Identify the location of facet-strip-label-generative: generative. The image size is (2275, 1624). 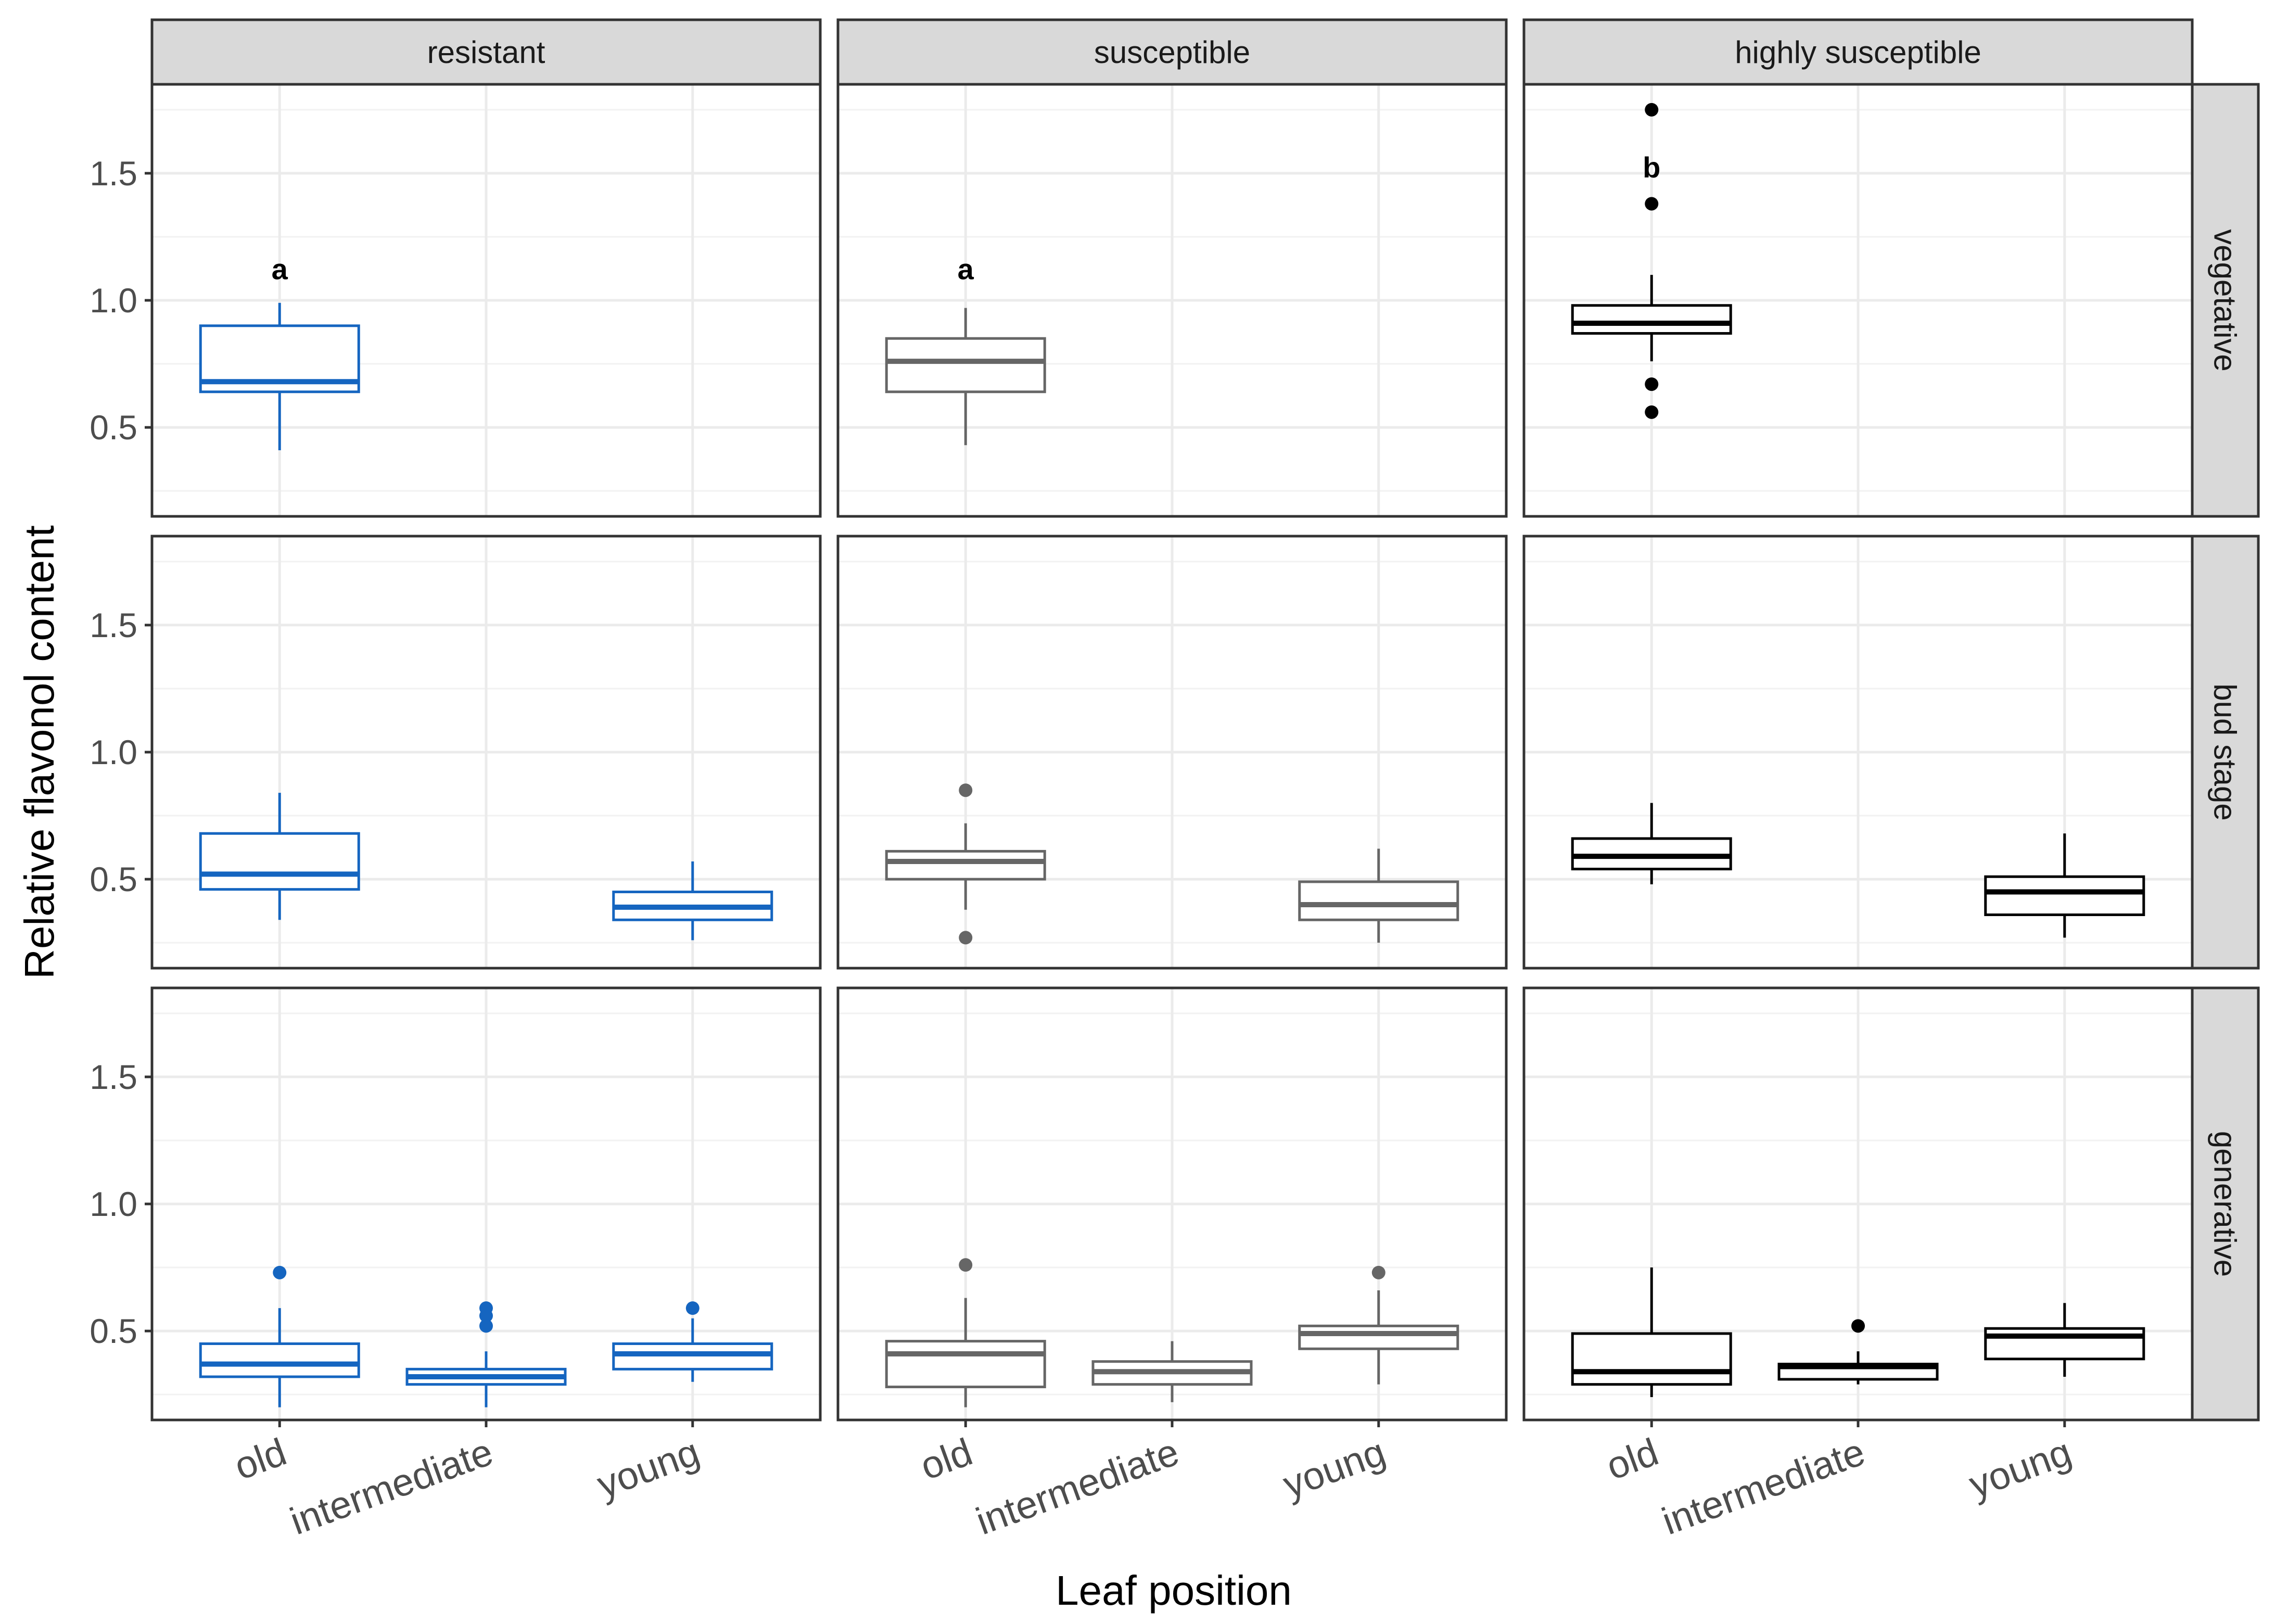
(2226, 1204).